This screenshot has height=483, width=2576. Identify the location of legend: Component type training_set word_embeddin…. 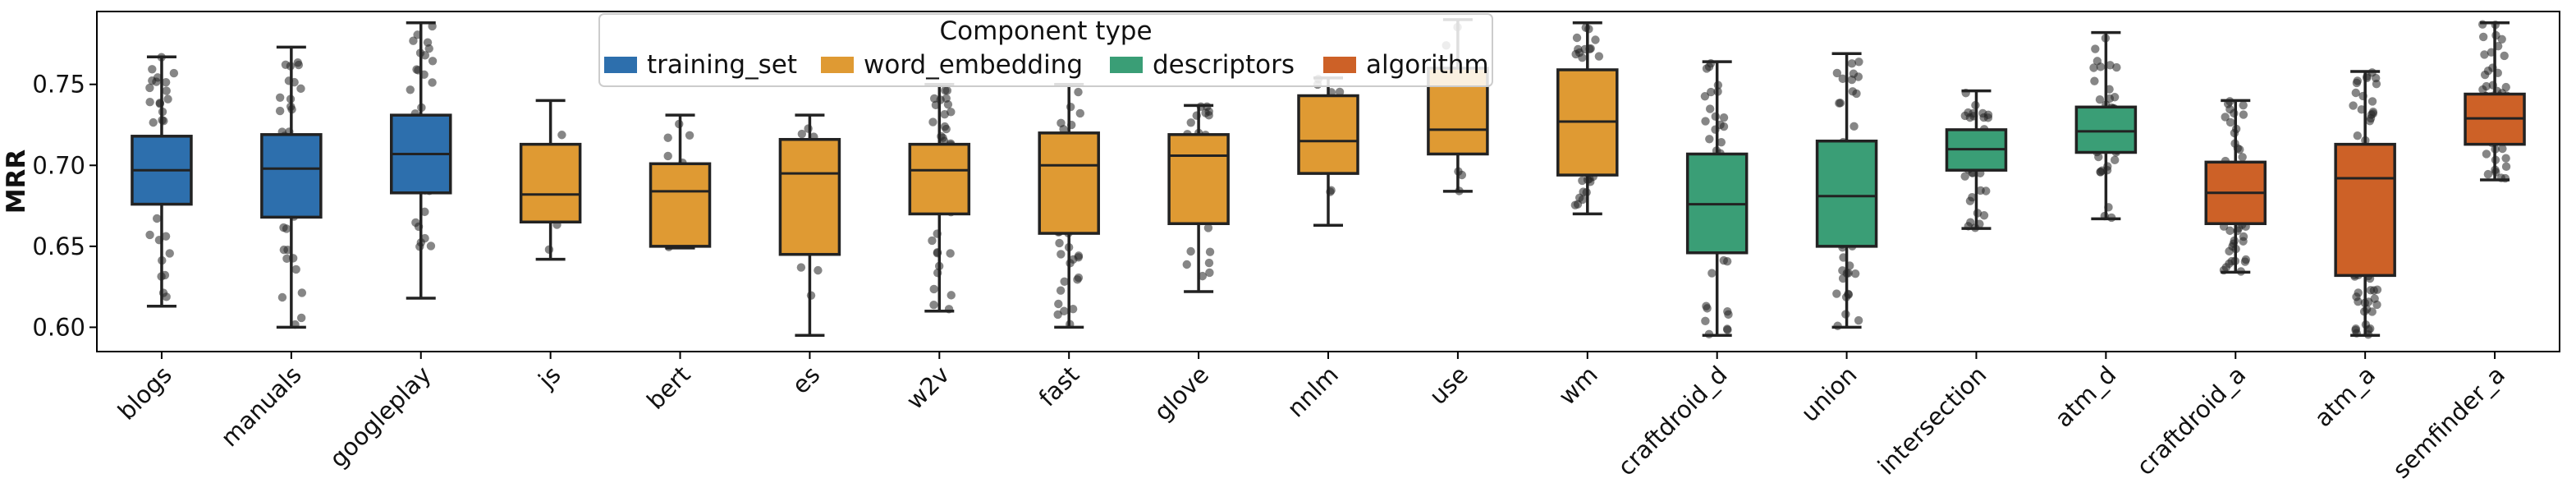
(1046, 50).